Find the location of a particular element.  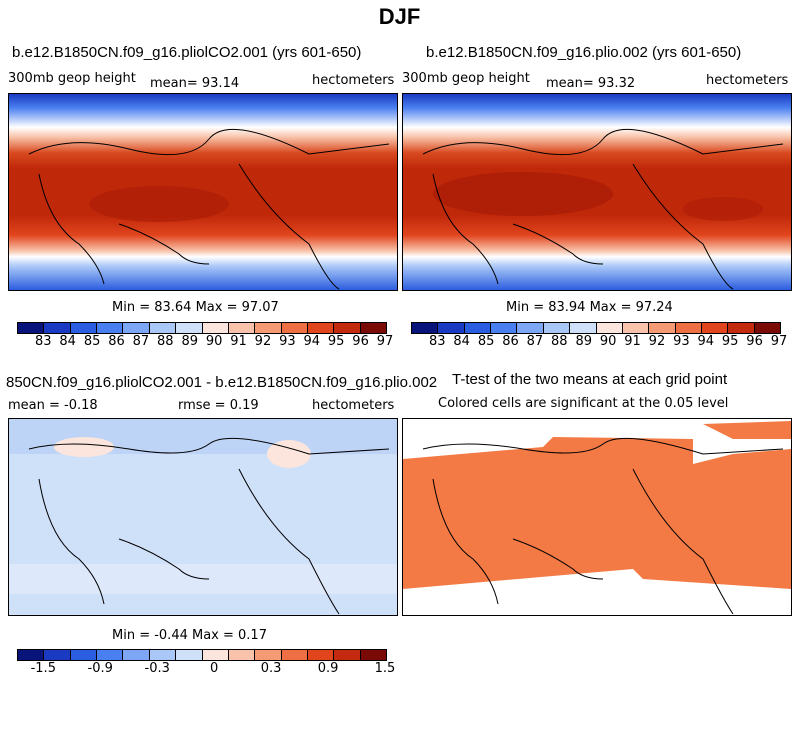

panel2-minmax: Min = 83.94 Max = 97.24 is located at coordinates (589, 307).